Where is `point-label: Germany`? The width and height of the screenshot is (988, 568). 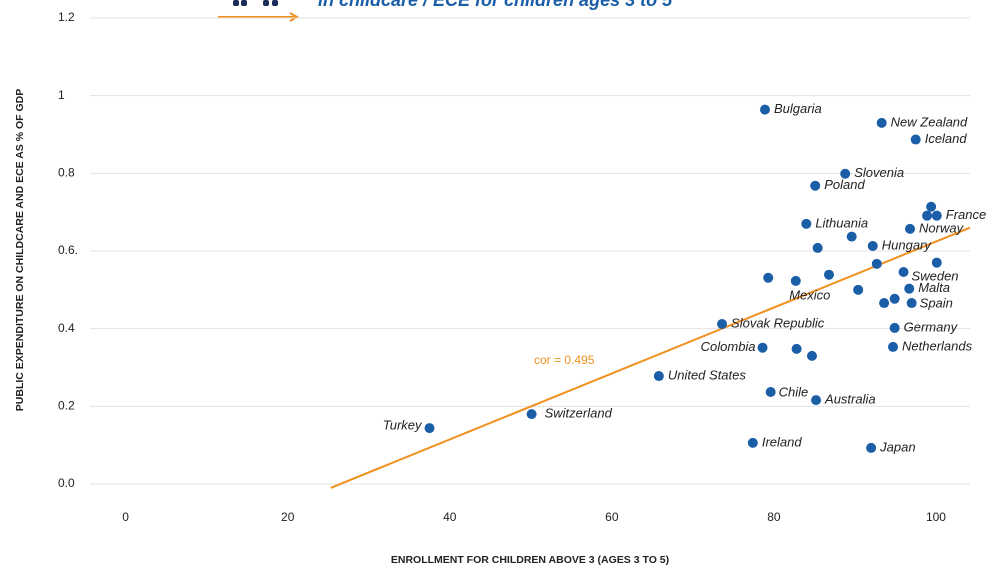
point-label: Germany is located at coordinates (931, 326).